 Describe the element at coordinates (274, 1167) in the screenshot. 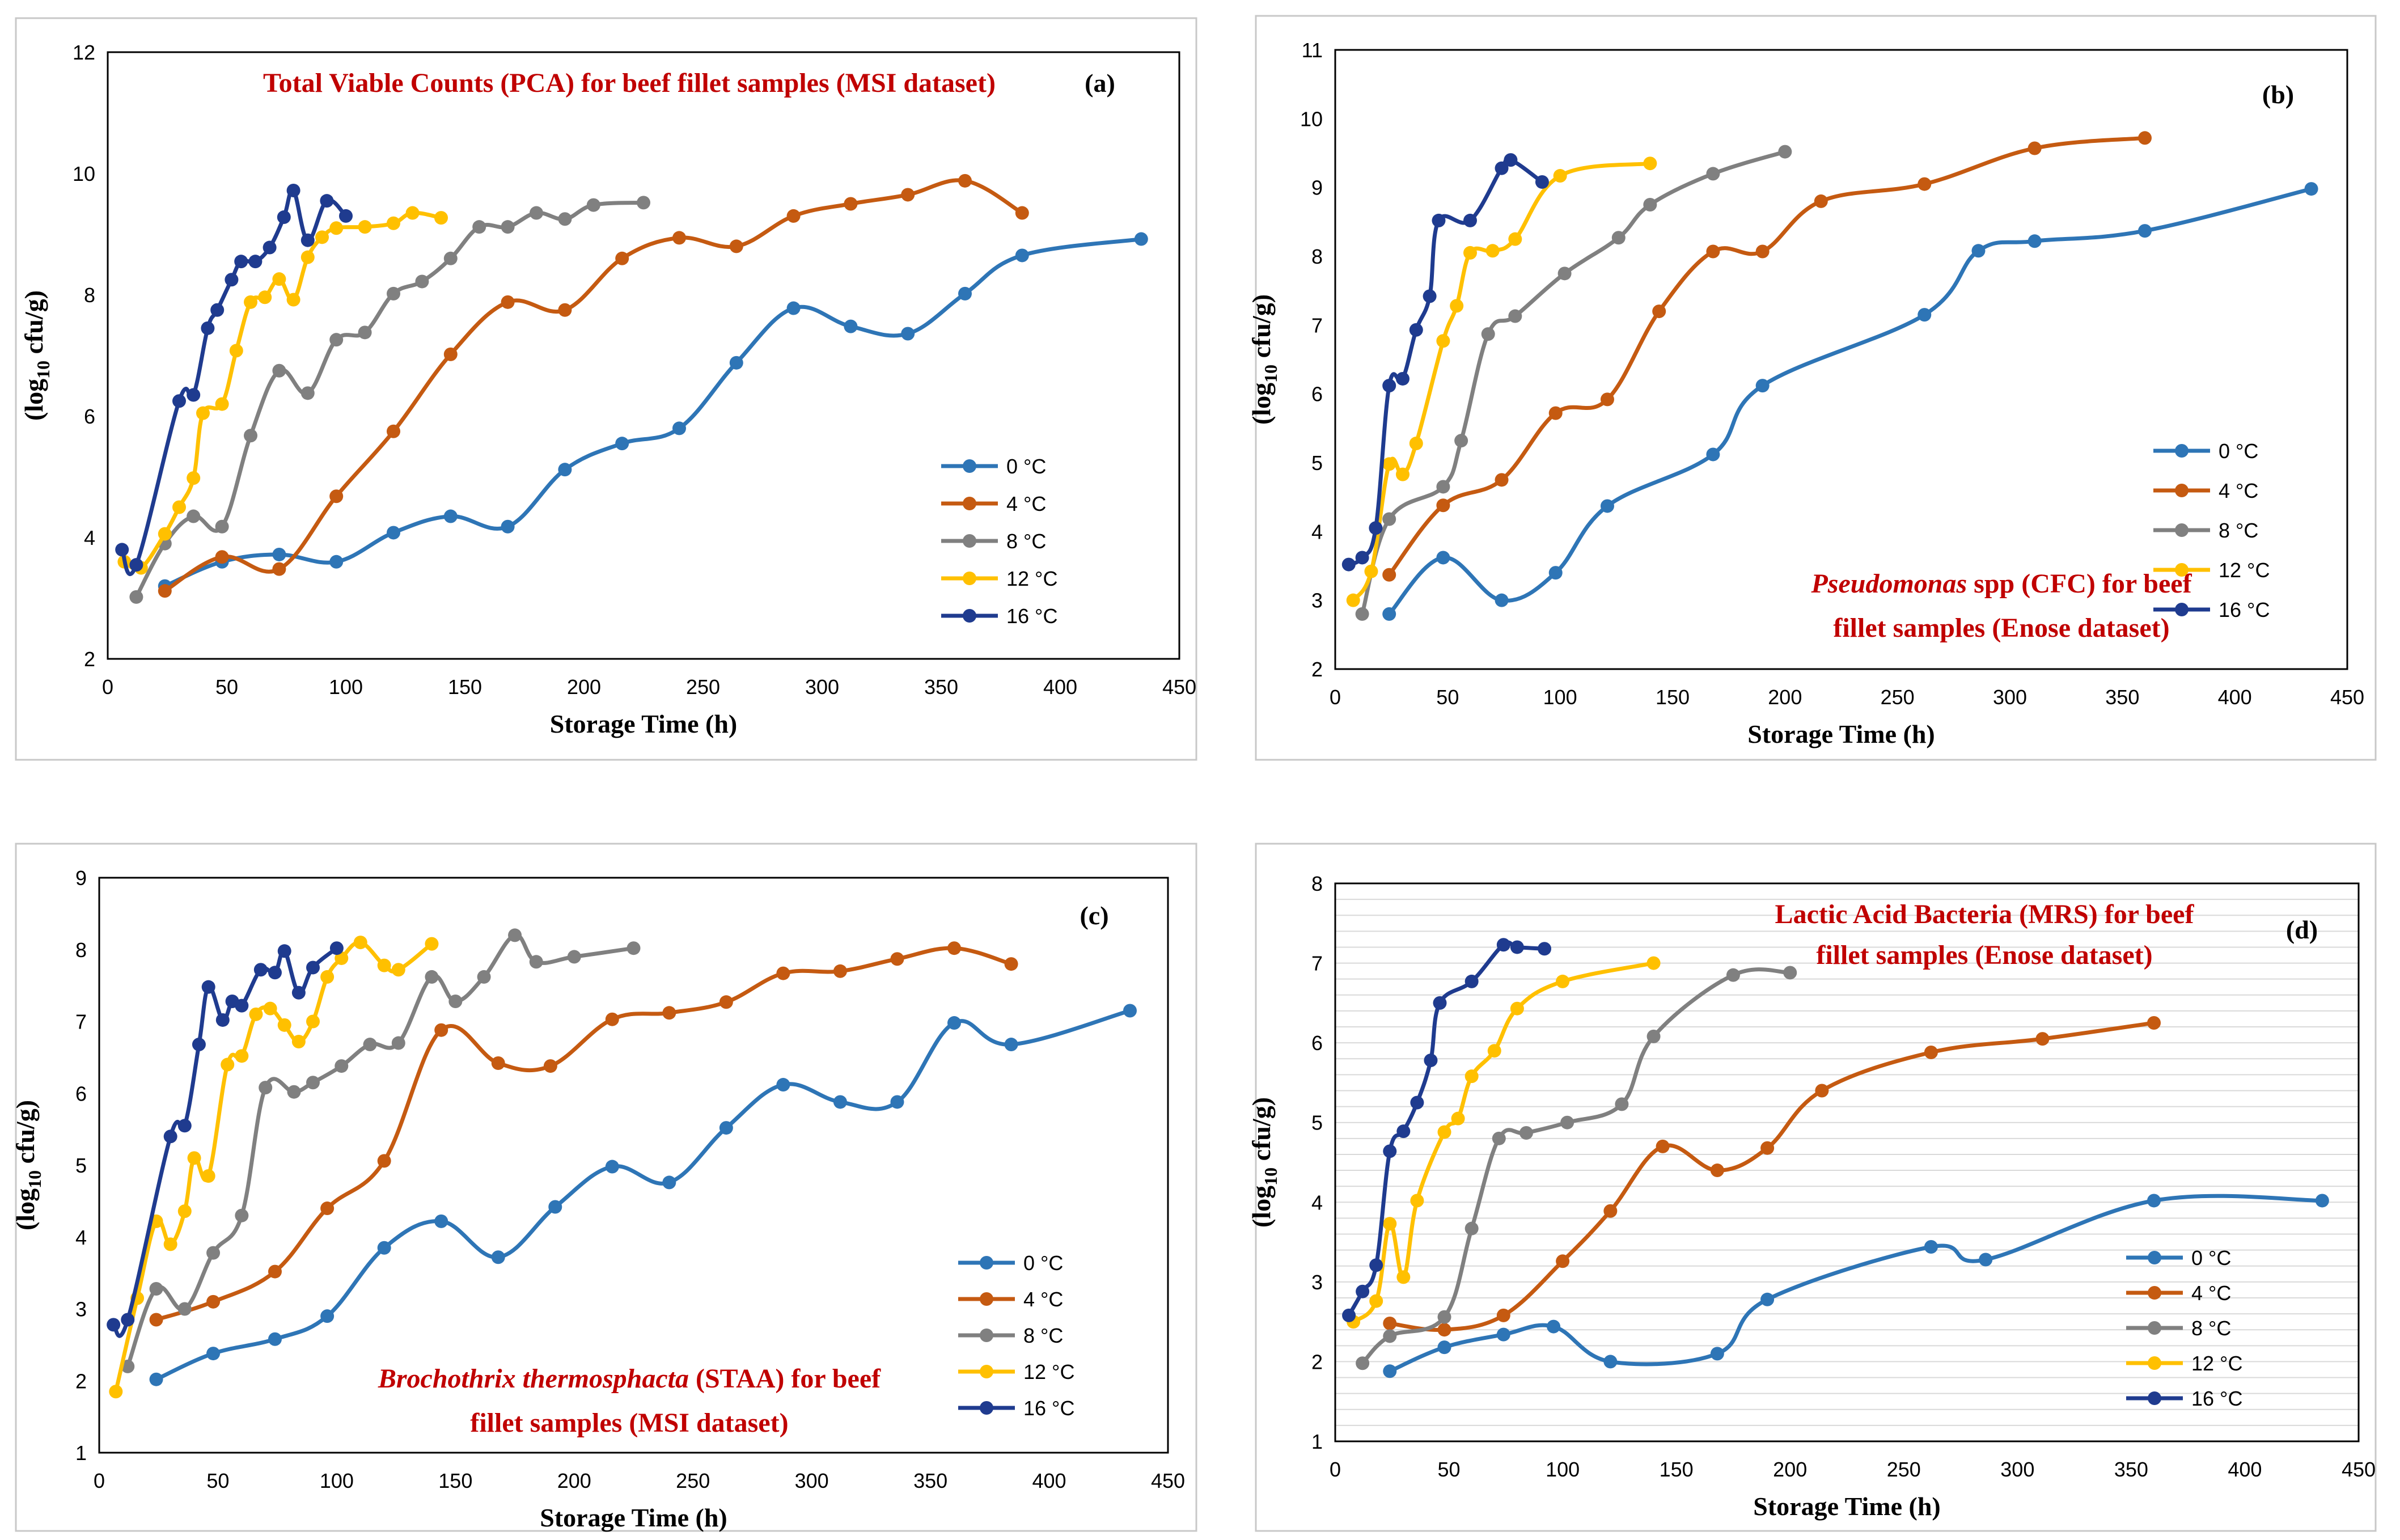

I see `series-12CC` at that location.